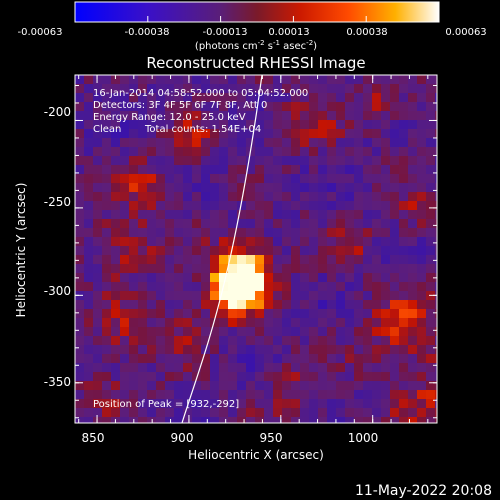 The height and width of the screenshot is (500, 500). I want to click on colorbar-tick-label: -0.00038, so click(147, 32).